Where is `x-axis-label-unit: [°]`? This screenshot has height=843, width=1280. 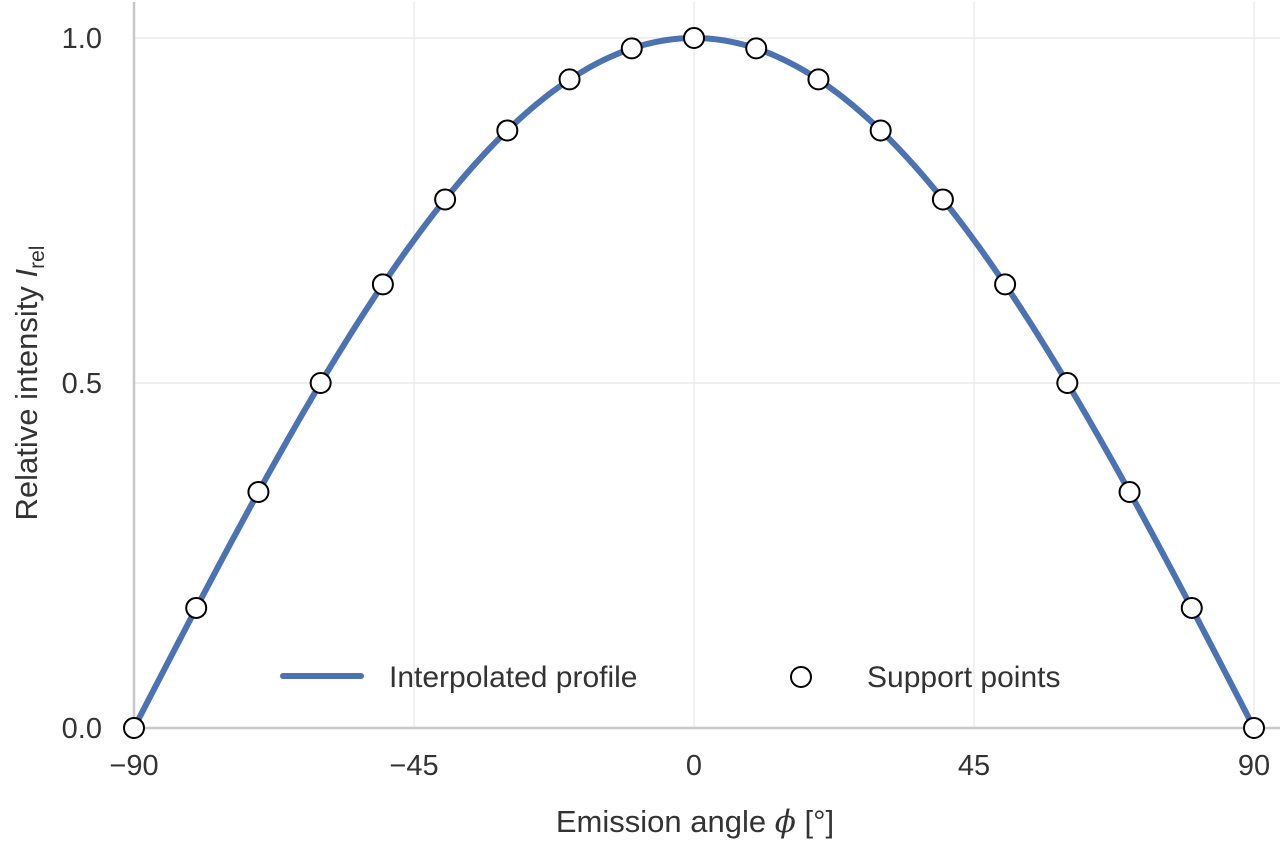 x-axis-label-unit: [°] is located at coordinates (815, 821).